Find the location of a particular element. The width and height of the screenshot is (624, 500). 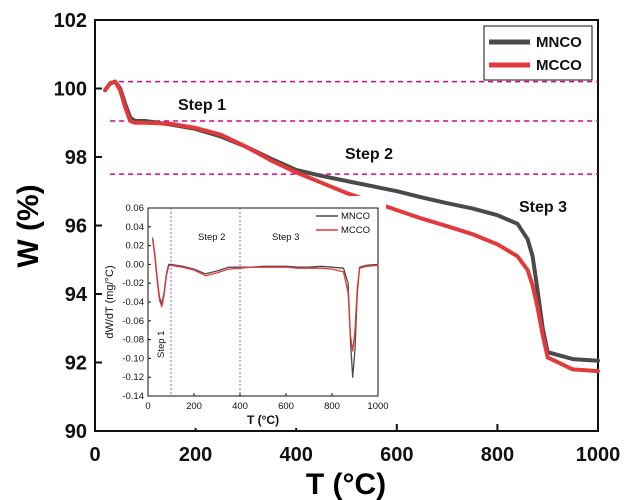

main-y-tick-label: 94 is located at coordinates (76, 295).